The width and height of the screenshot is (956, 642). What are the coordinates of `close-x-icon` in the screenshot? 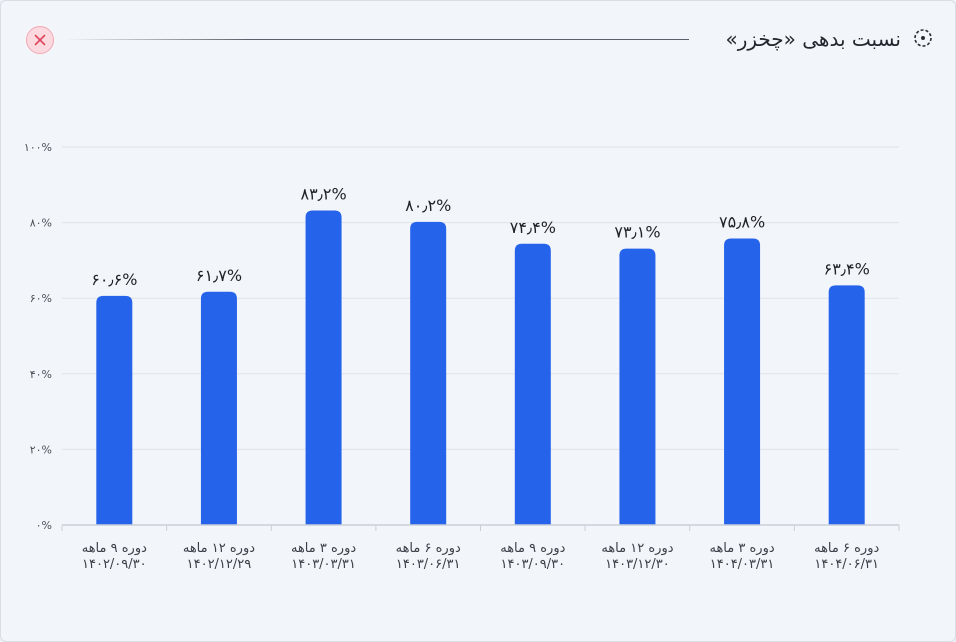 It's located at (40, 40).